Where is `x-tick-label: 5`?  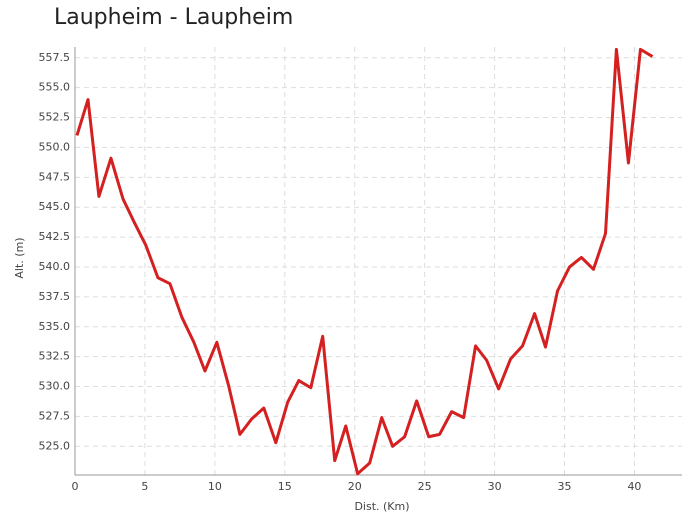 x-tick-label: 5 is located at coordinates (144, 486).